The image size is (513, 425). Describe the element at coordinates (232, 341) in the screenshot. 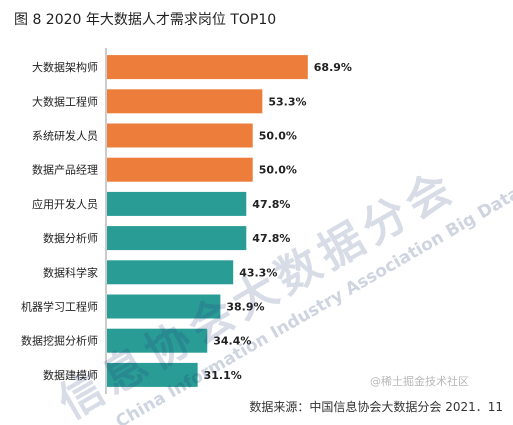

I see `value-label: 34.4%` at that location.